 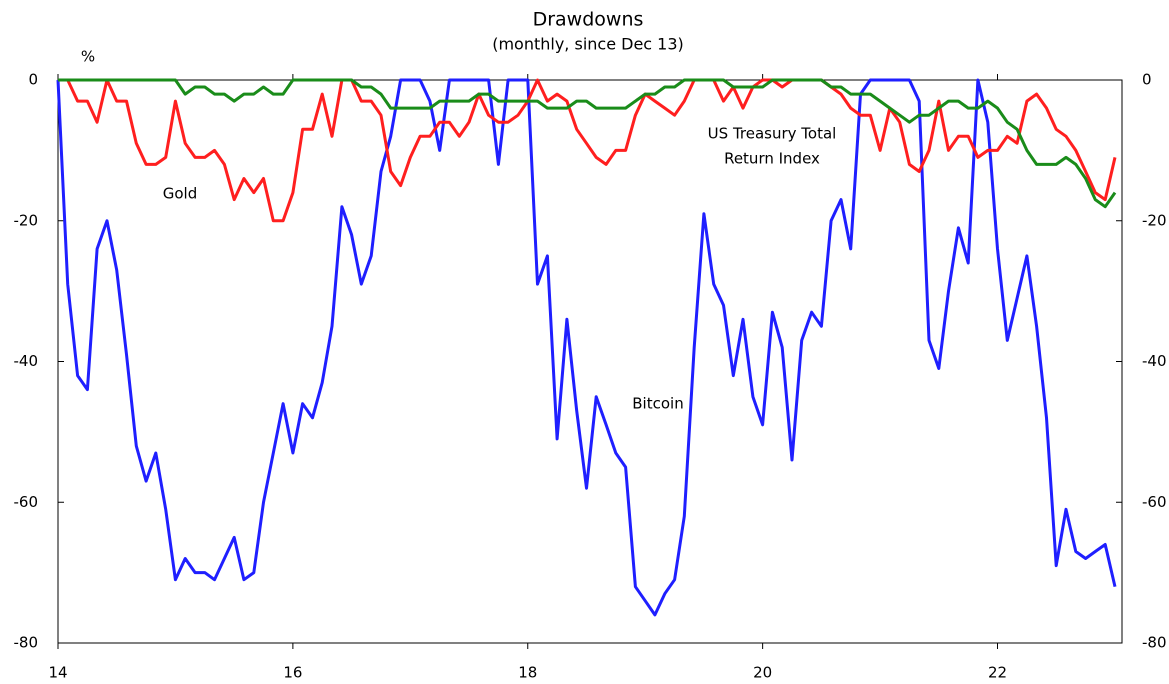 I want to click on y-tick-label: -80, so click(x=26, y=643).